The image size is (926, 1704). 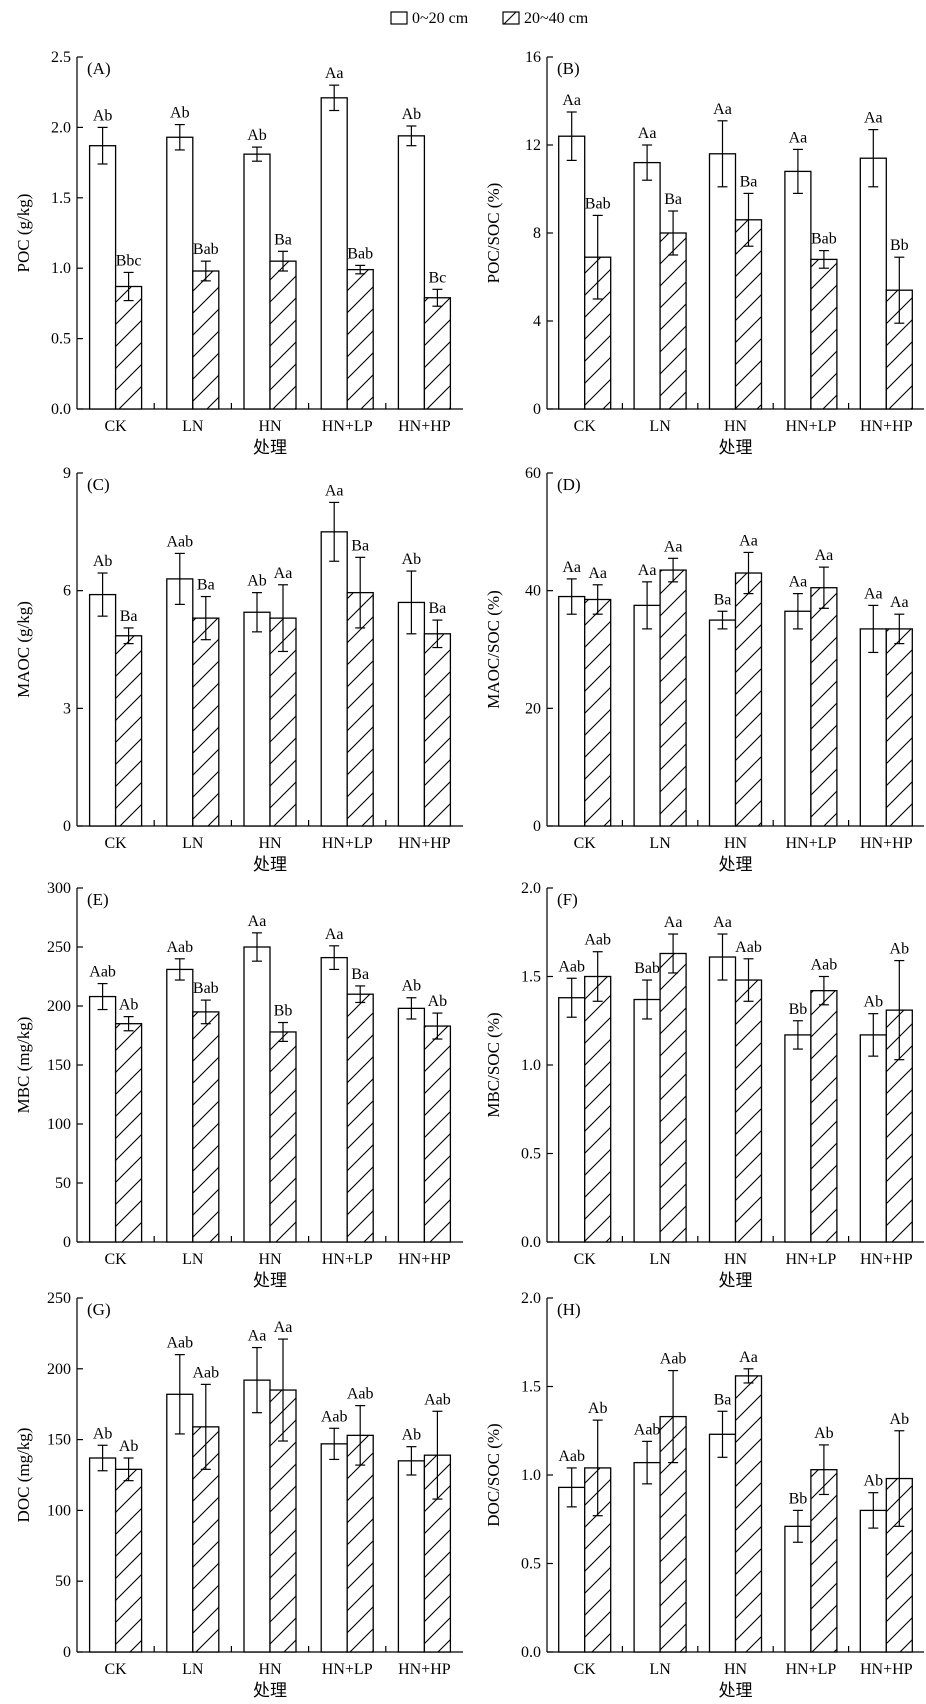 I want to click on significance-label: Bbc, so click(x=129, y=260).